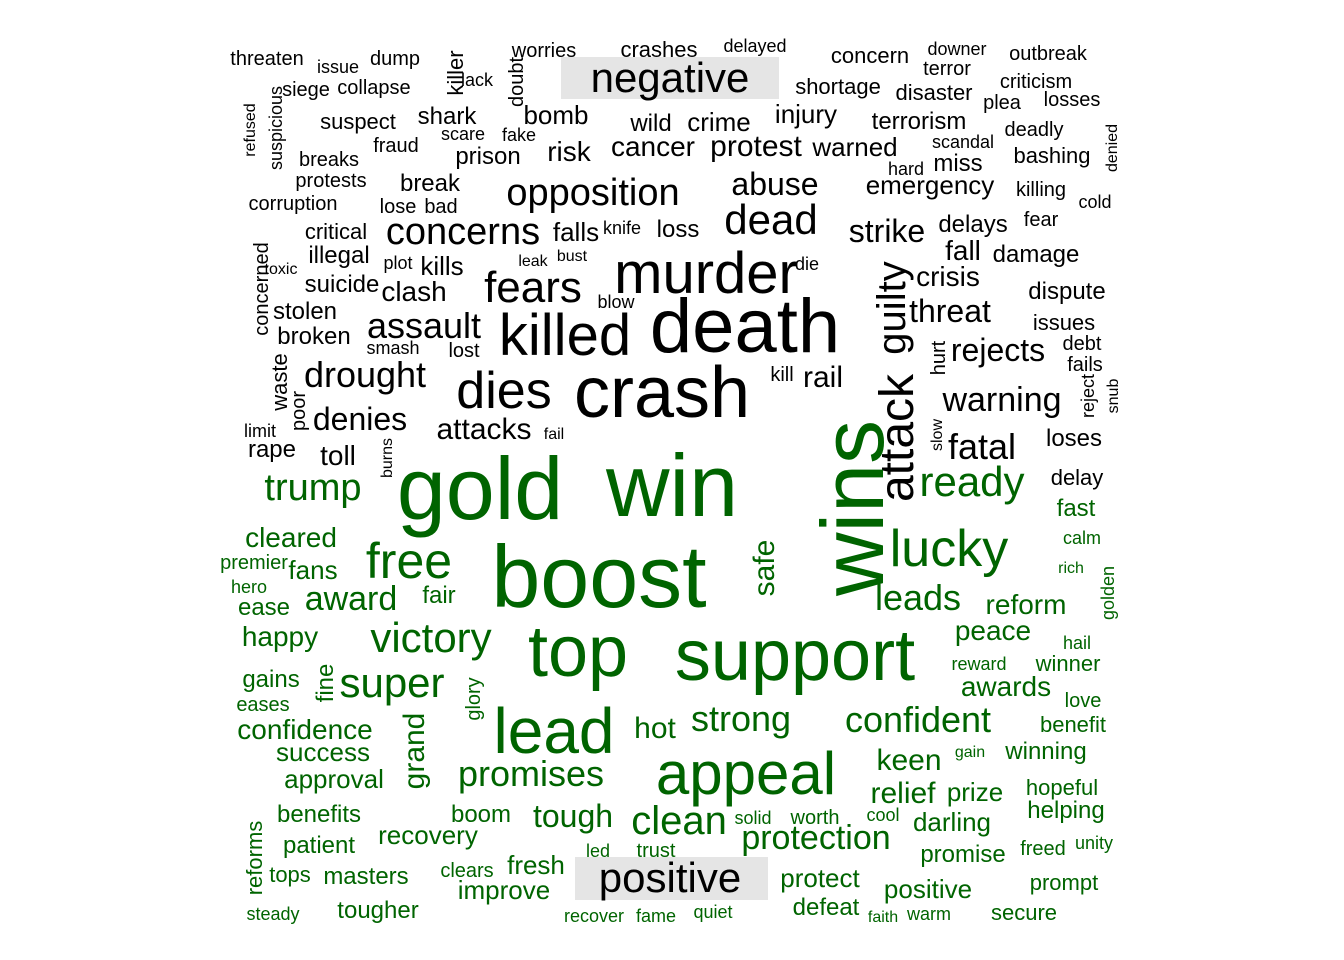  I want to click on word-positive-win: win, so click(671, 485).